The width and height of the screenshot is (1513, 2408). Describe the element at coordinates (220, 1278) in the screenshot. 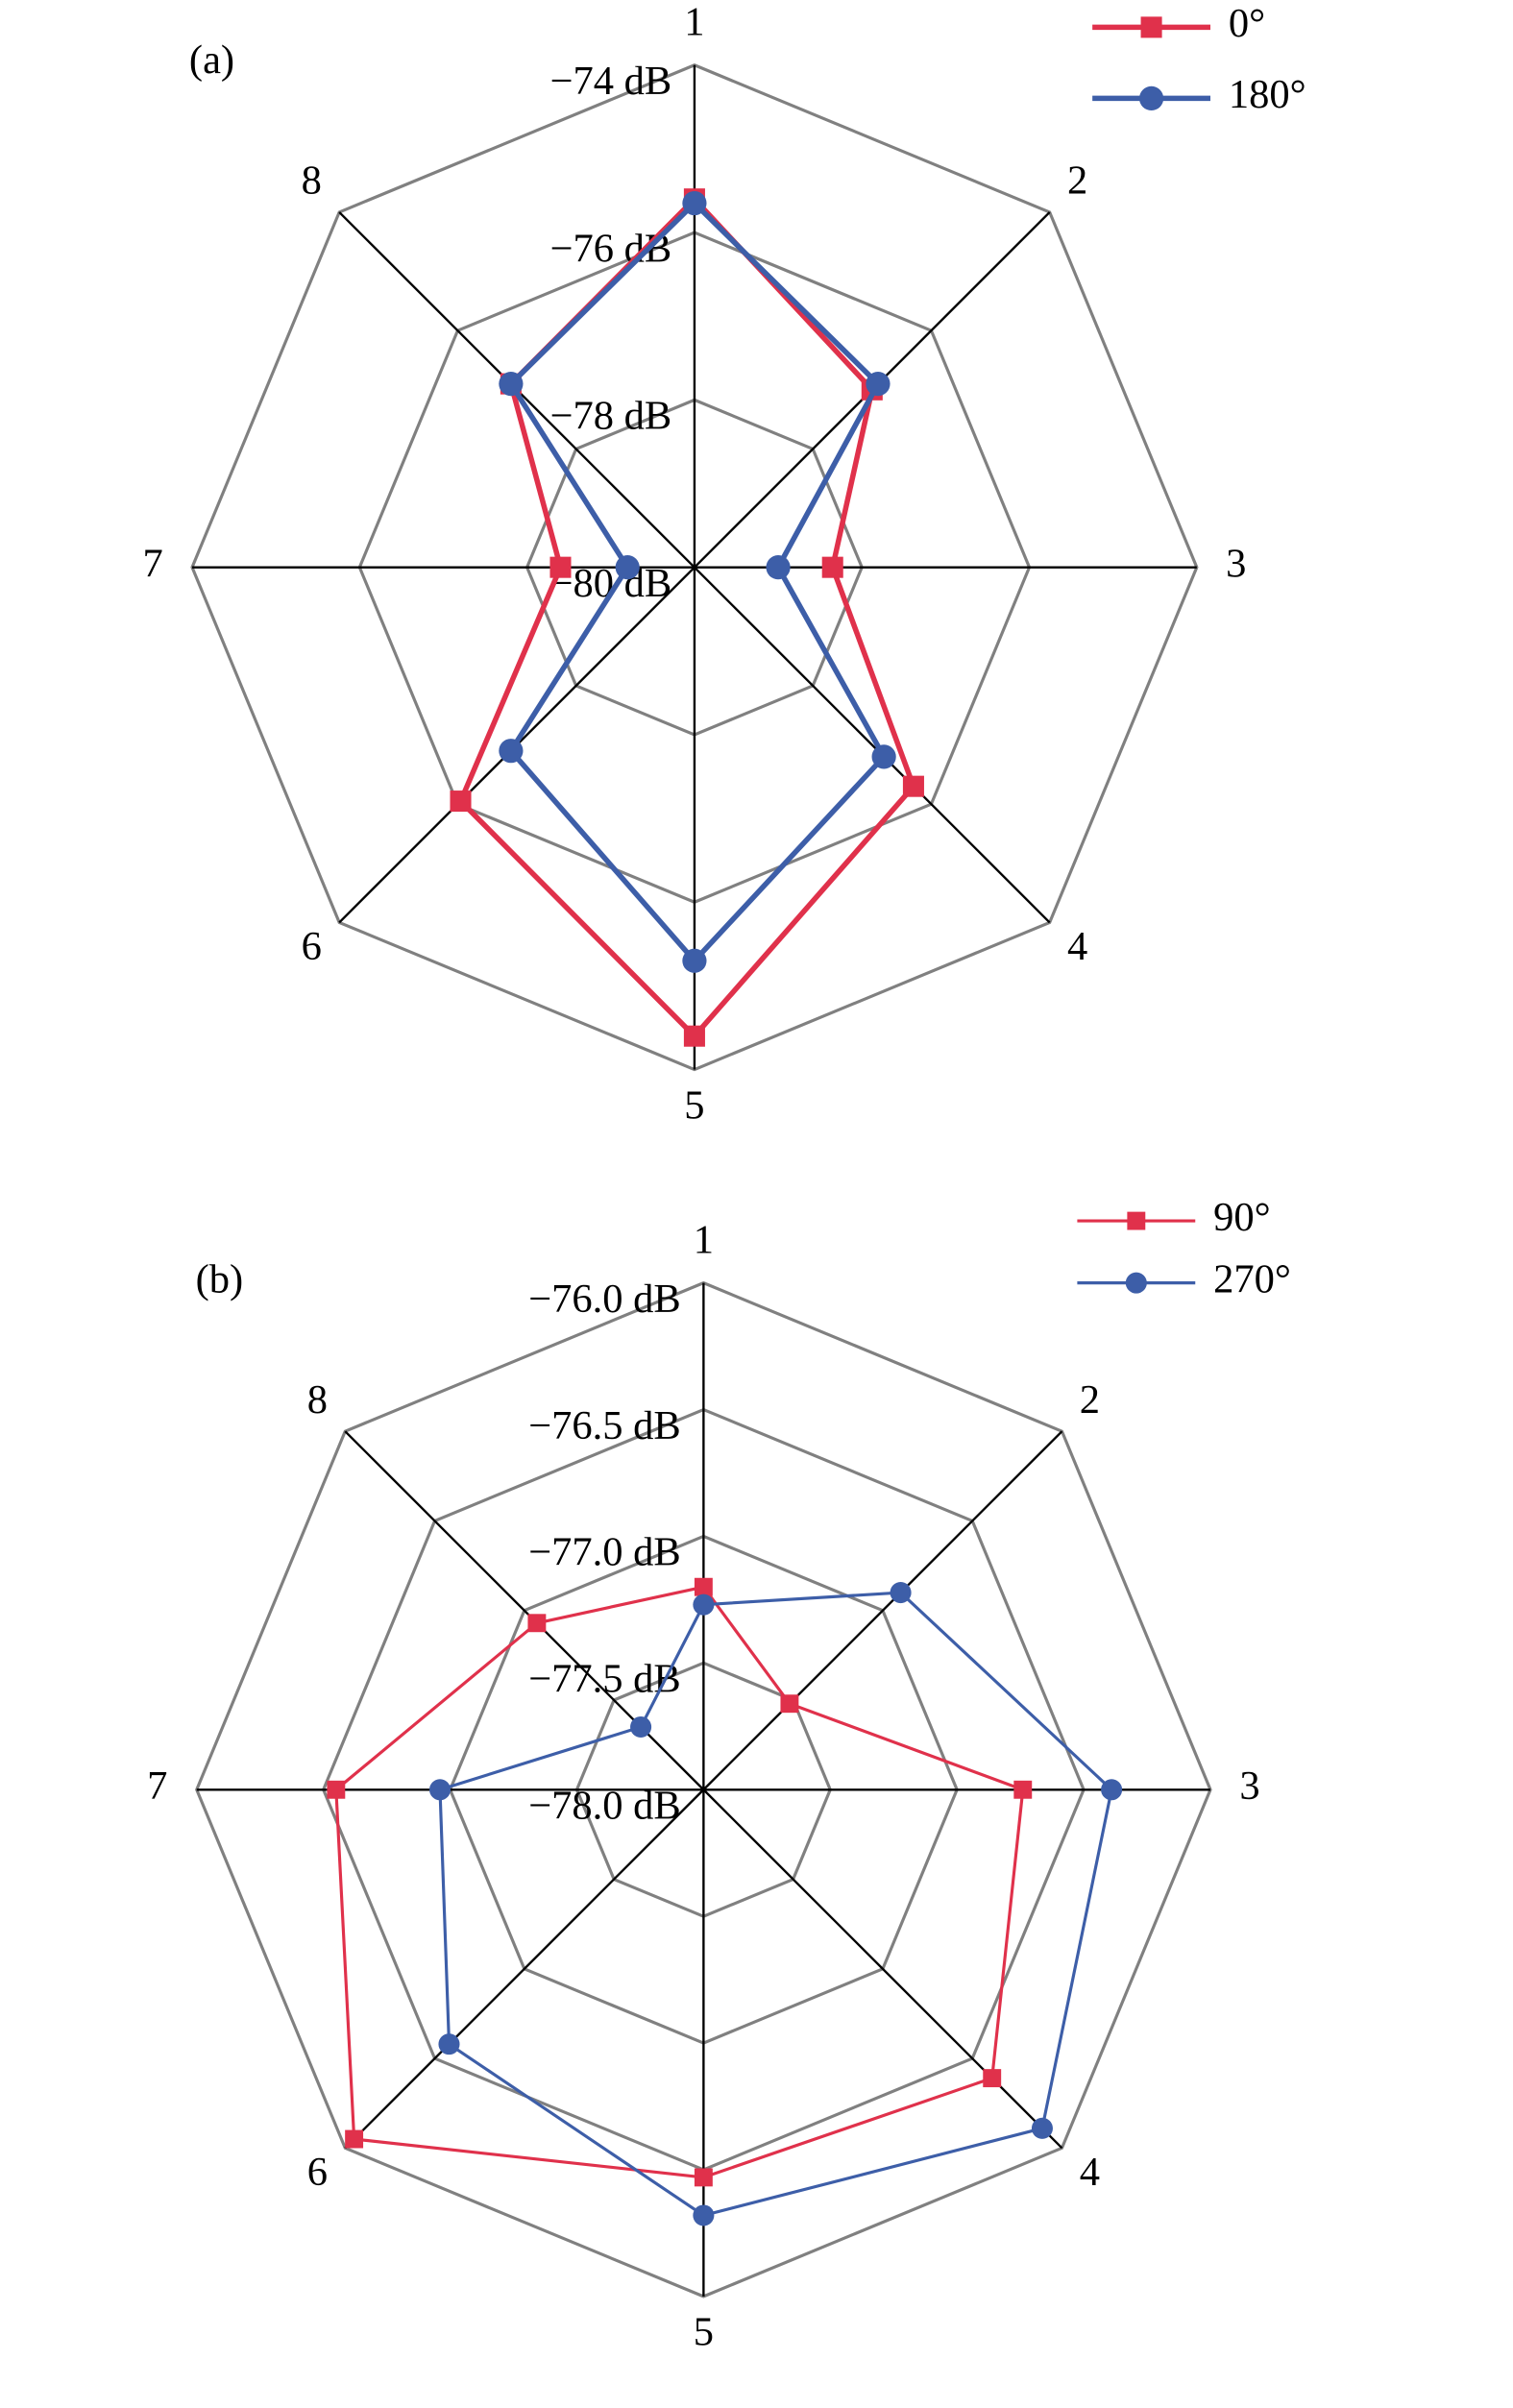

I see `panel-label: (b)` at that location.